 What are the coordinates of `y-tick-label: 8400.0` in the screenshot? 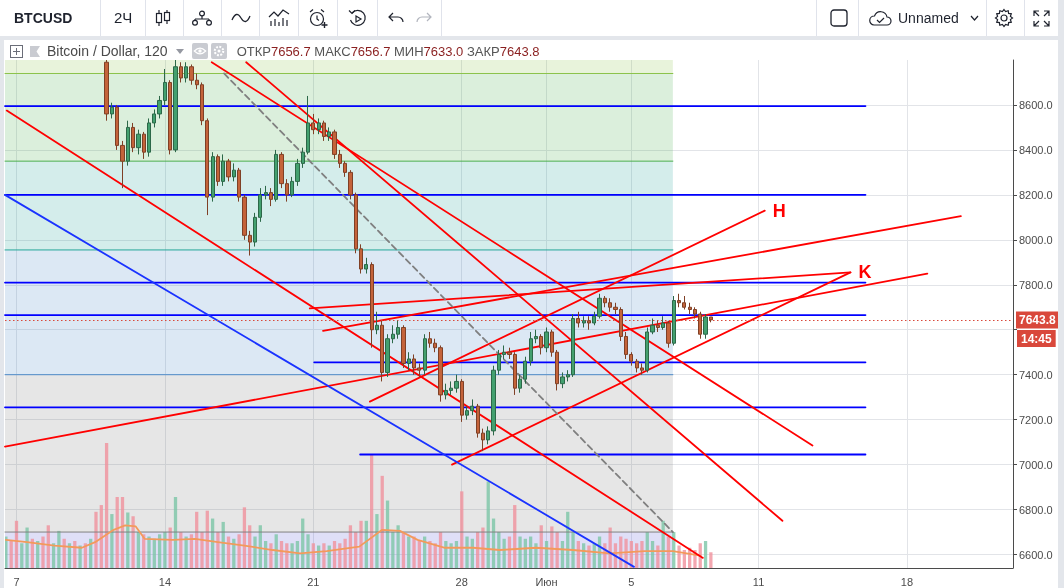 It's located at (1036, 149).